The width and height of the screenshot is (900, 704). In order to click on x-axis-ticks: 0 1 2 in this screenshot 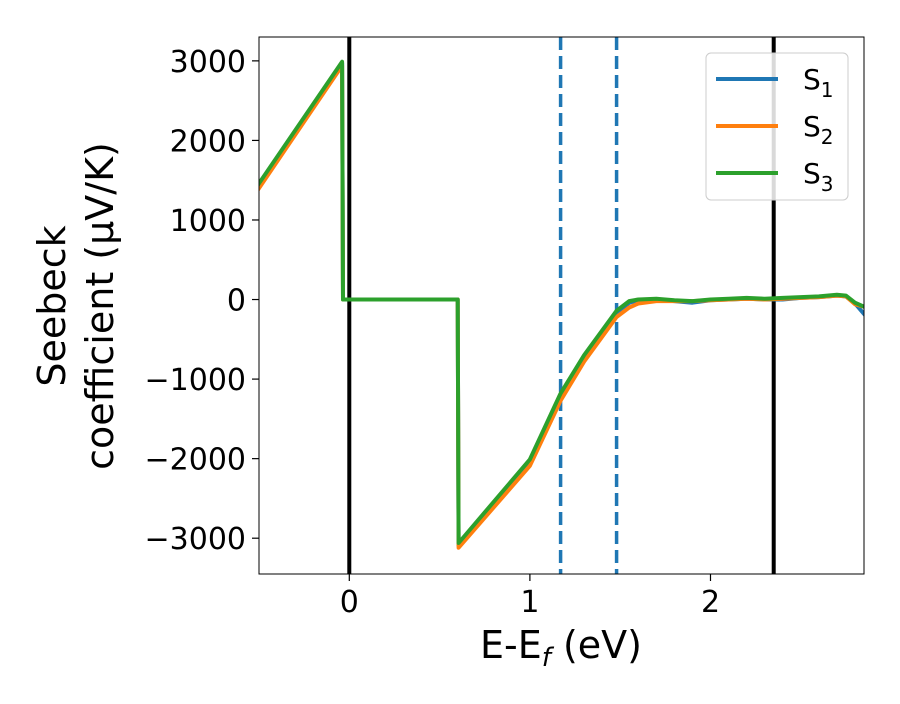, I will do `click(530, 597)`.